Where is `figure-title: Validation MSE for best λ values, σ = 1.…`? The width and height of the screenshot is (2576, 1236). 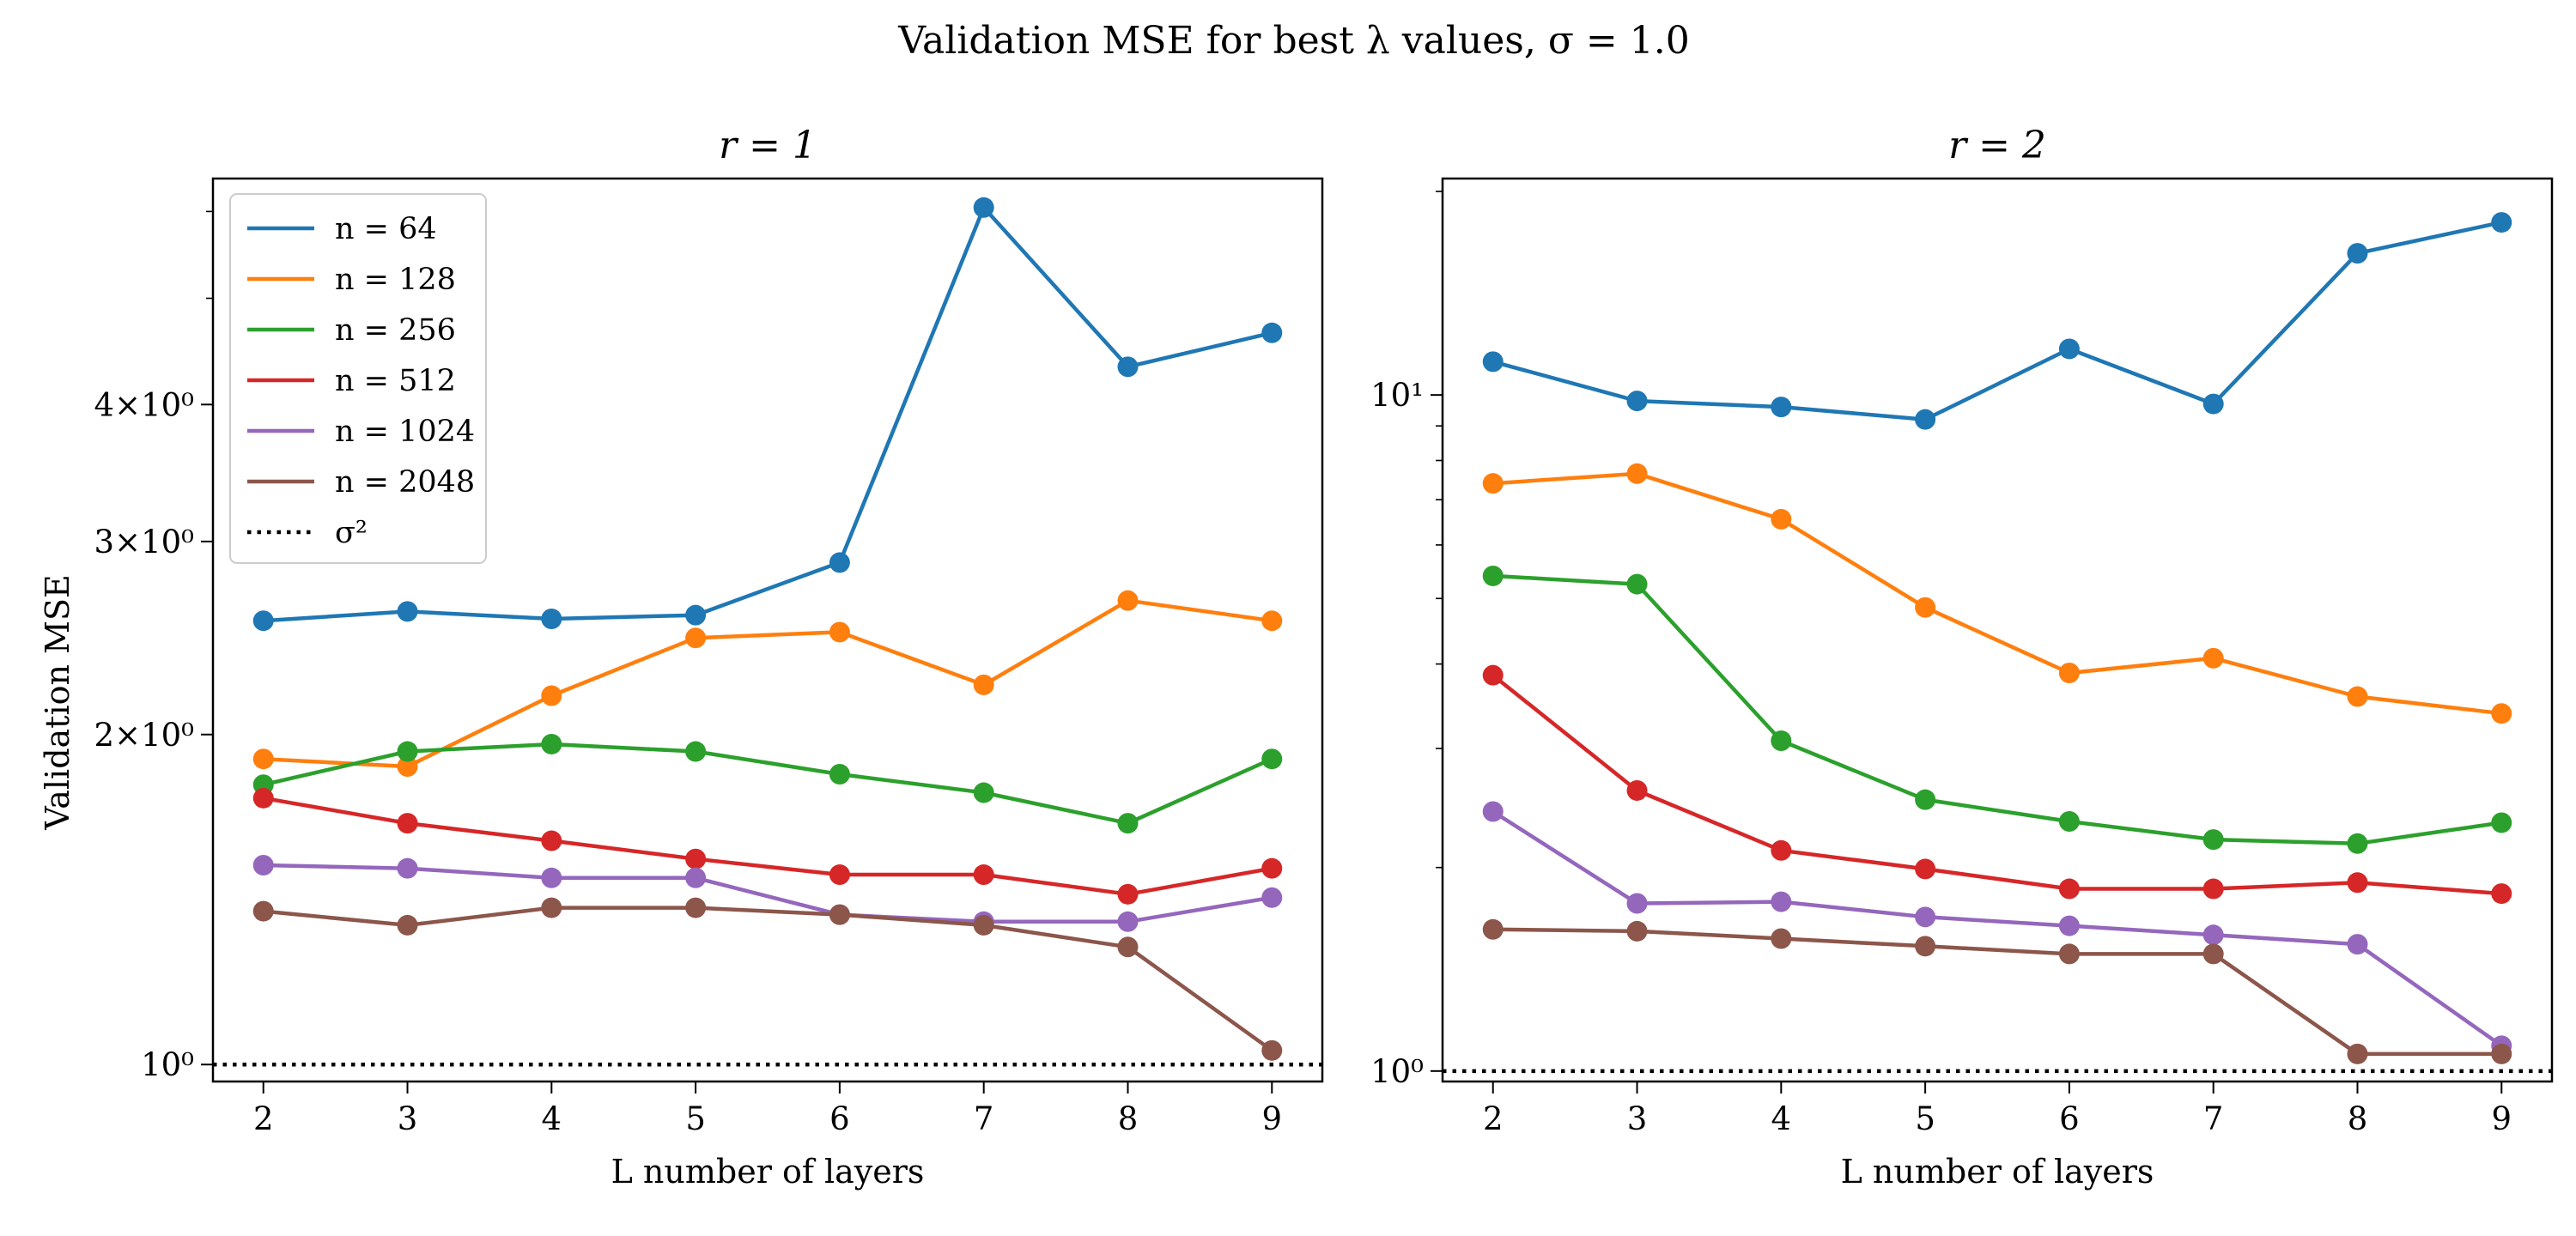 figure-title: Validation MSE for best λ values, σ = 1.… is located at coordinates (1293, 41).